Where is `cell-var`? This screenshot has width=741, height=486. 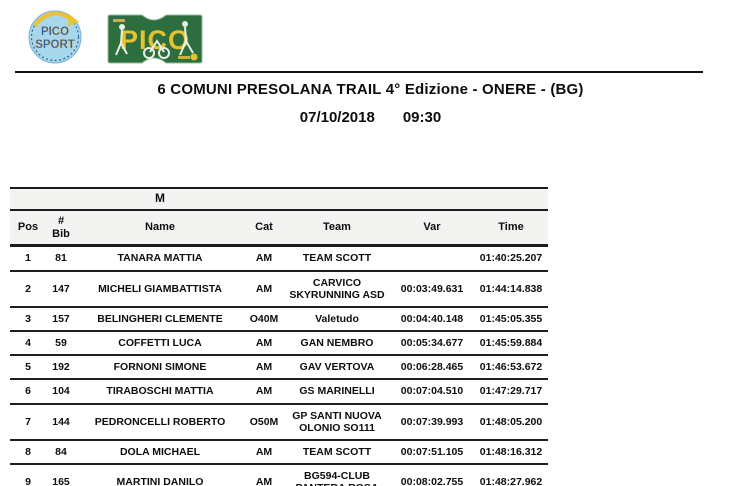
cell-var is located at coordinates (432, 258).